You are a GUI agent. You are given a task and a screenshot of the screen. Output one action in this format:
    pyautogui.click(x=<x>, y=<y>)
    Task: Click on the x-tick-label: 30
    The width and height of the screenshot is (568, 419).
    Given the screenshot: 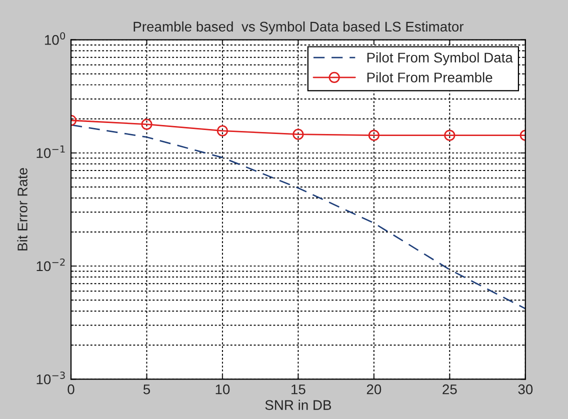 What is the action you would take?
    pyautogui.click(x=525, y=389)
    